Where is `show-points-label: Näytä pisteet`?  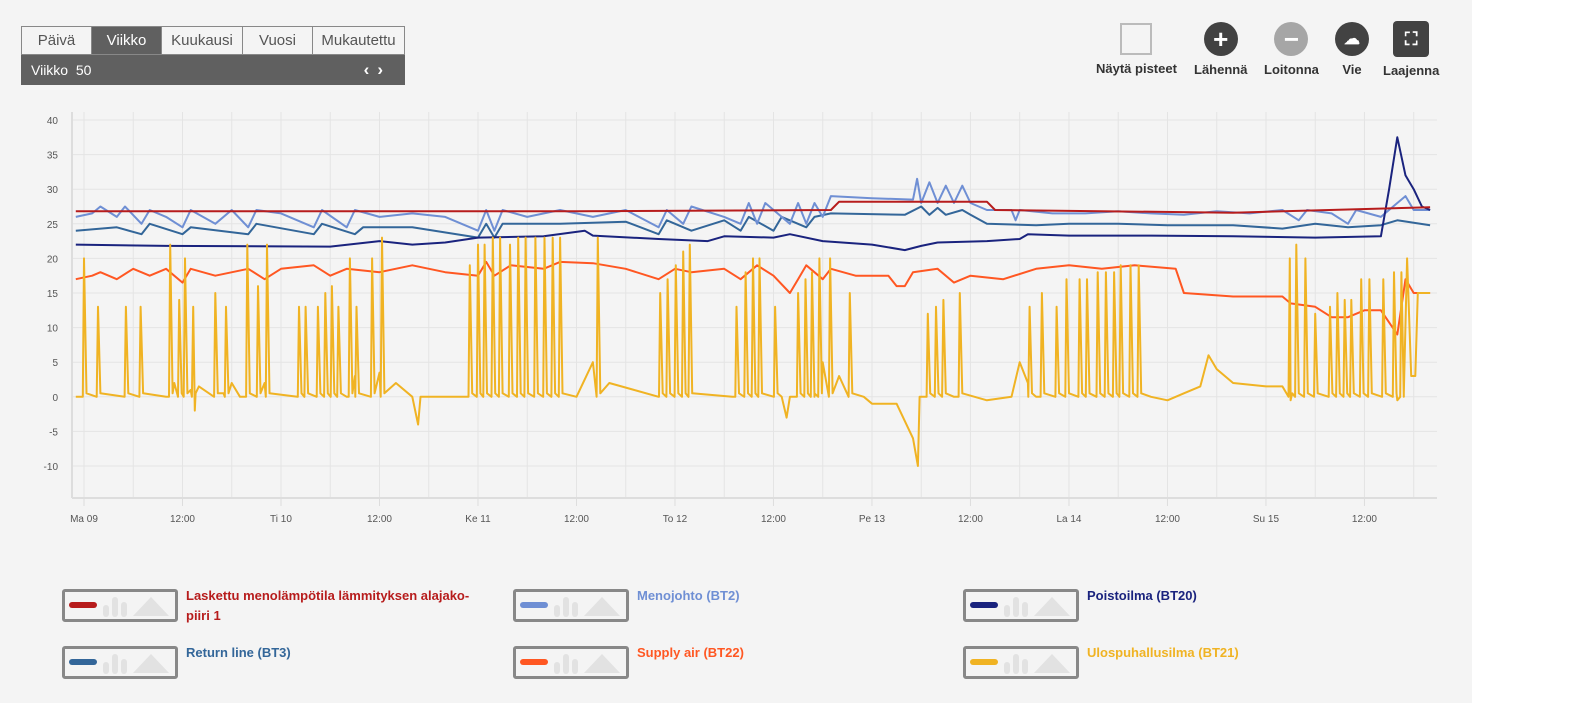 show-points-label: Näytä pisteet is located at coordinates (1136, 68).